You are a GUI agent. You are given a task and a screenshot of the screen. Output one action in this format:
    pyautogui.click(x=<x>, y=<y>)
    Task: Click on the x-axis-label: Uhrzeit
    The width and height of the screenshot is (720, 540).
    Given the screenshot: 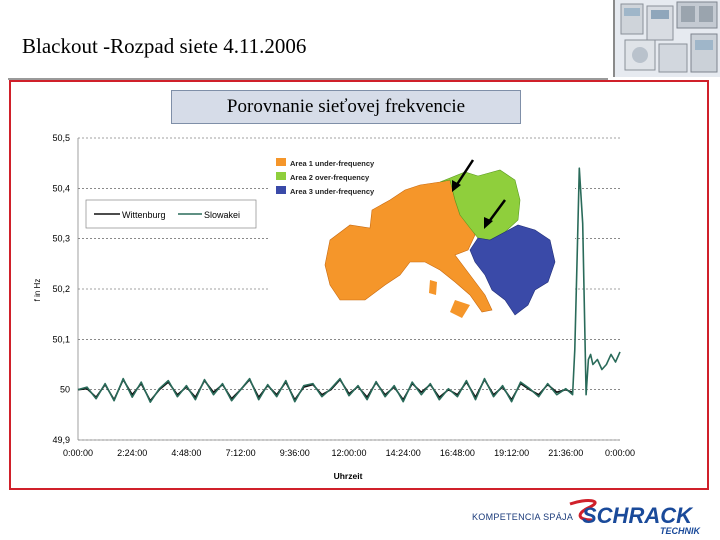 What is the action you would take?
    pyautogui.click(x=348, y=476)
    